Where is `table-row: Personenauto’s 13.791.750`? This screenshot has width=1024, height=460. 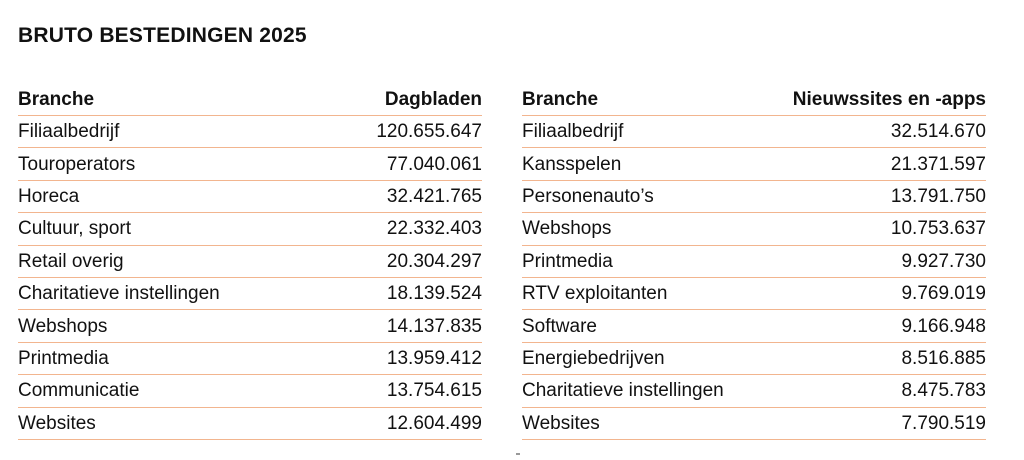
table-row: Personenauto’s 13.791.750 is located at coordinates (754, 197).